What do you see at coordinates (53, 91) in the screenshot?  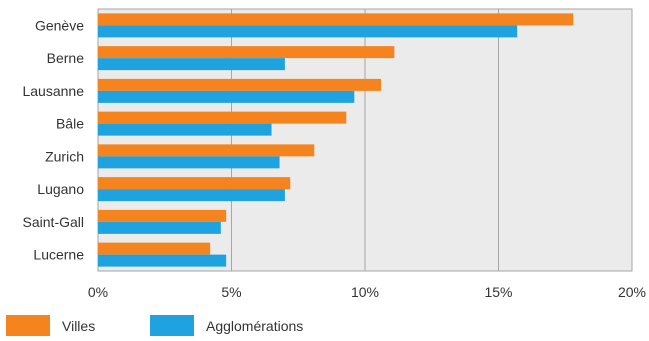 I see `category-label: Lausanne` at bounding box center [53, 91].